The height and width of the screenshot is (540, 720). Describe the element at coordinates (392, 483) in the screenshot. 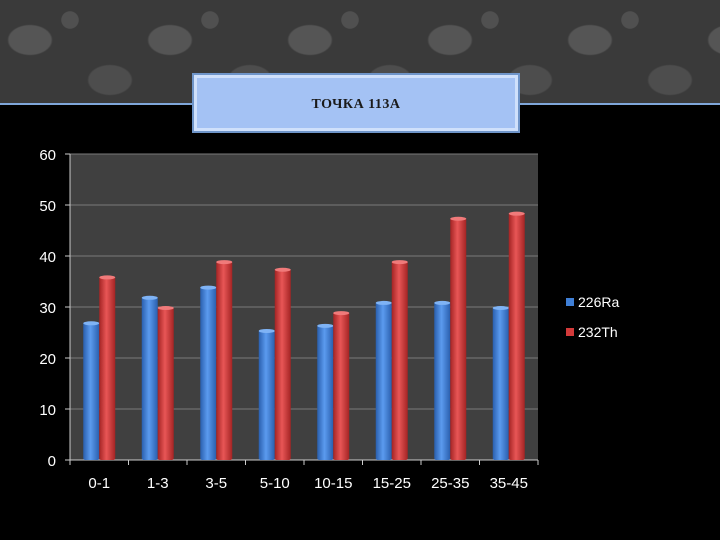

I see `x-tick-label: 15-25` at that location.